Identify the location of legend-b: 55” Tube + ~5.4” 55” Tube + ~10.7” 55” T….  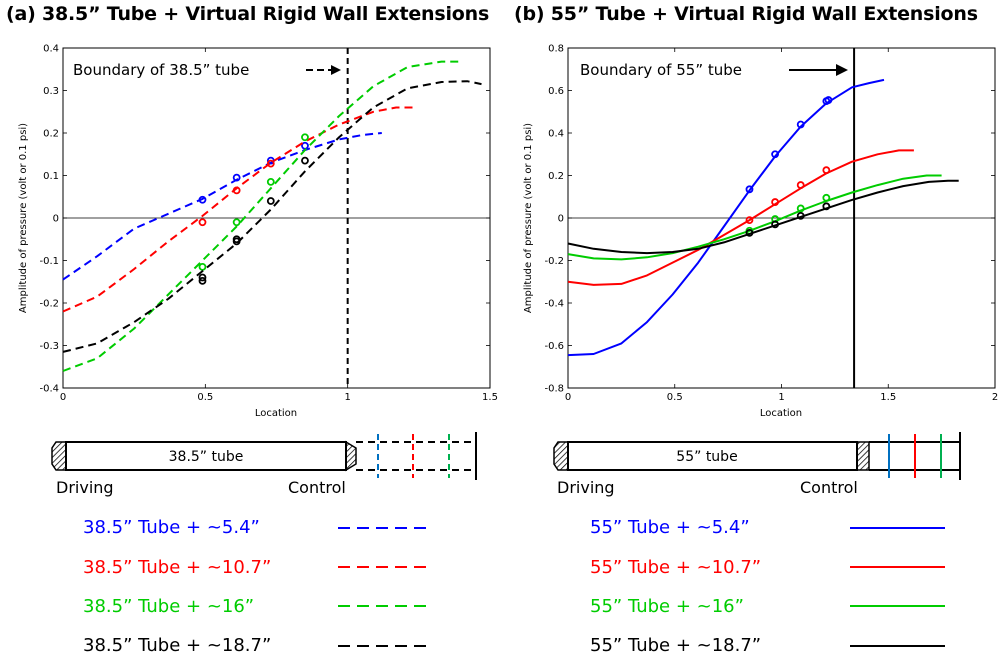
(767, 586).